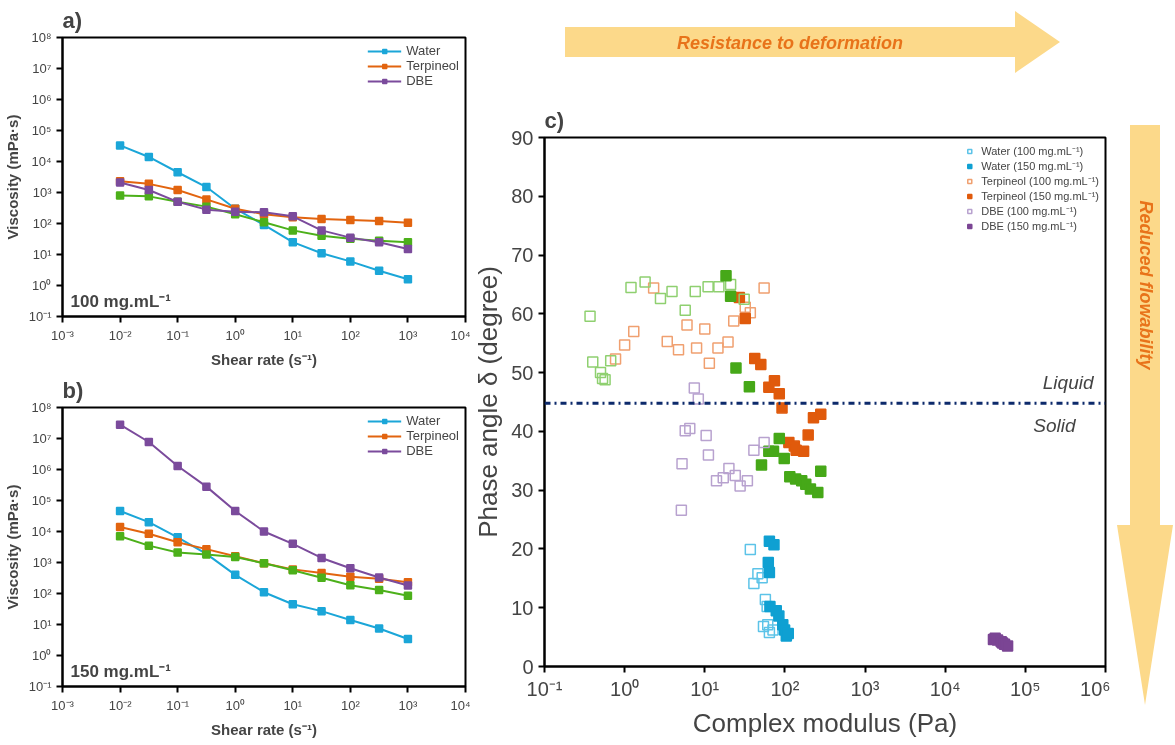  I want to click on legend-label: Water (100 mg.mL⁻¹), so click(1032, 151).